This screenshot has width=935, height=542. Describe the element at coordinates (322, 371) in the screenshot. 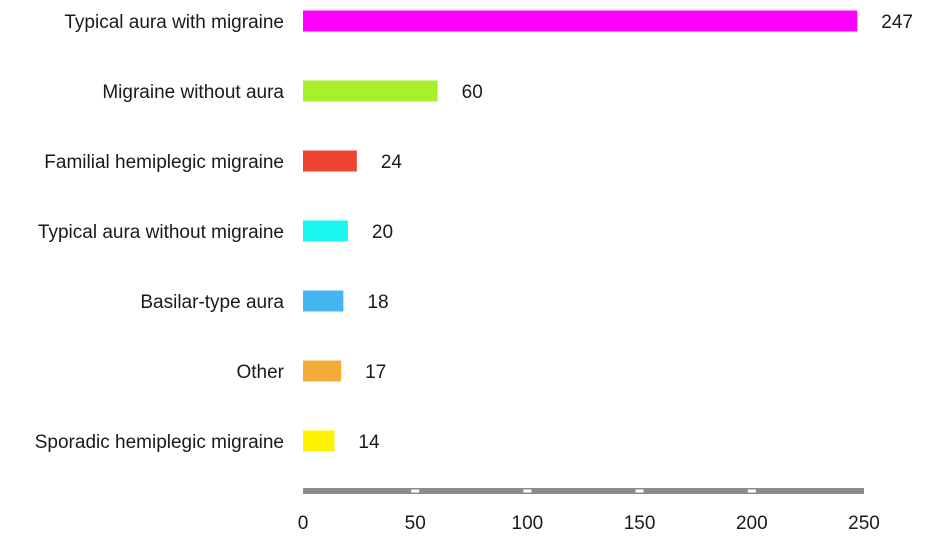

I see `bar-other` at that location.